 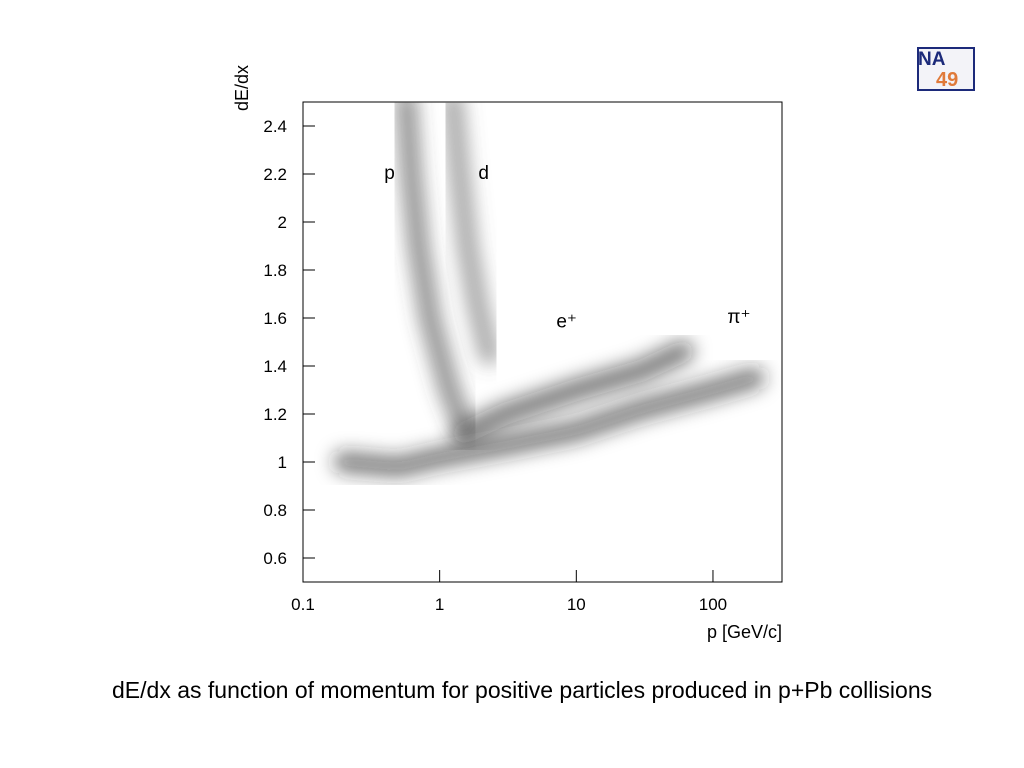 I want to click on y-tick-label: 0.6, so click(x=275, y=558).